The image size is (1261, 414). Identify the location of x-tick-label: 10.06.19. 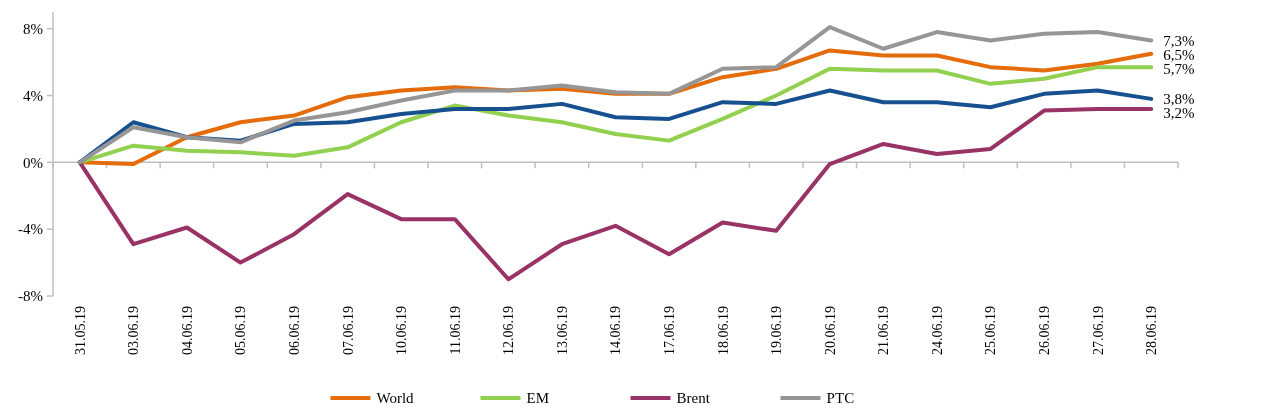
(402, 330).